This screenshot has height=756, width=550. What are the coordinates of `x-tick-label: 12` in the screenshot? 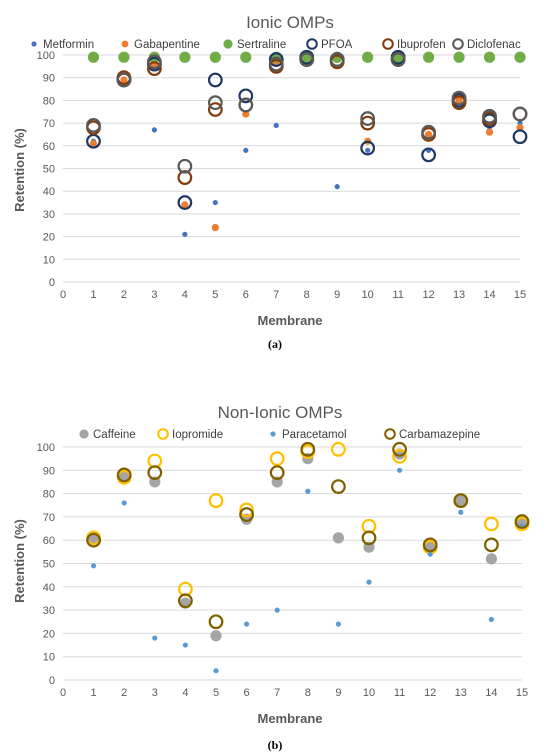 It's located at (428, 295).